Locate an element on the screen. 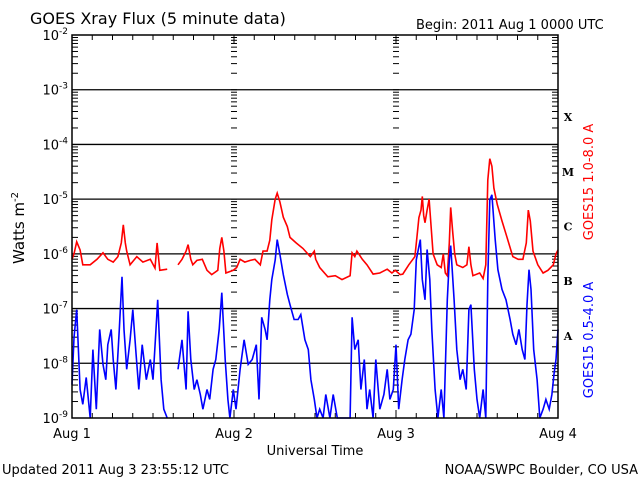 The image size is (640, 480). y-tick-label-exponent: -6 is located at coordinates (63, 251).